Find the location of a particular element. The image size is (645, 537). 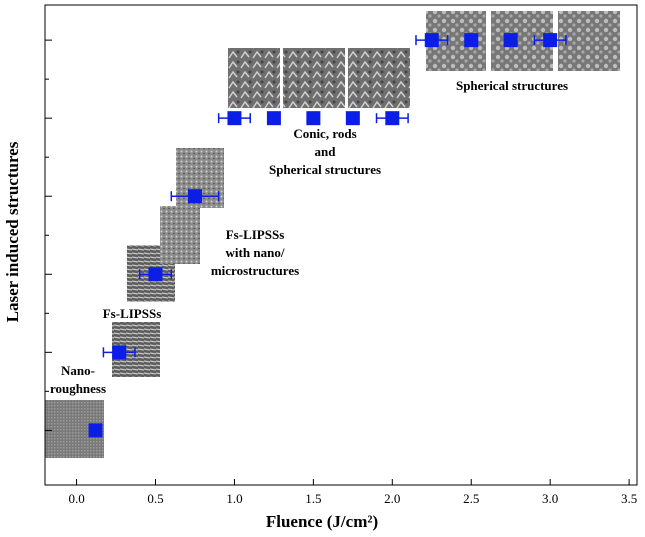

annotation: and is located at coordinates (326, 151).